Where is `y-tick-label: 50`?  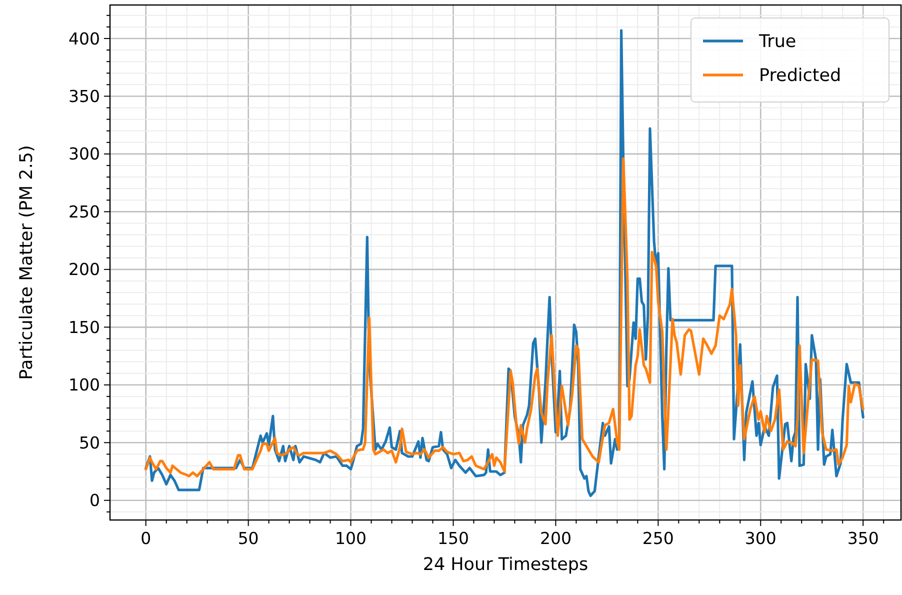 y-tick-label: 50 is located at coordinates (89, 442).